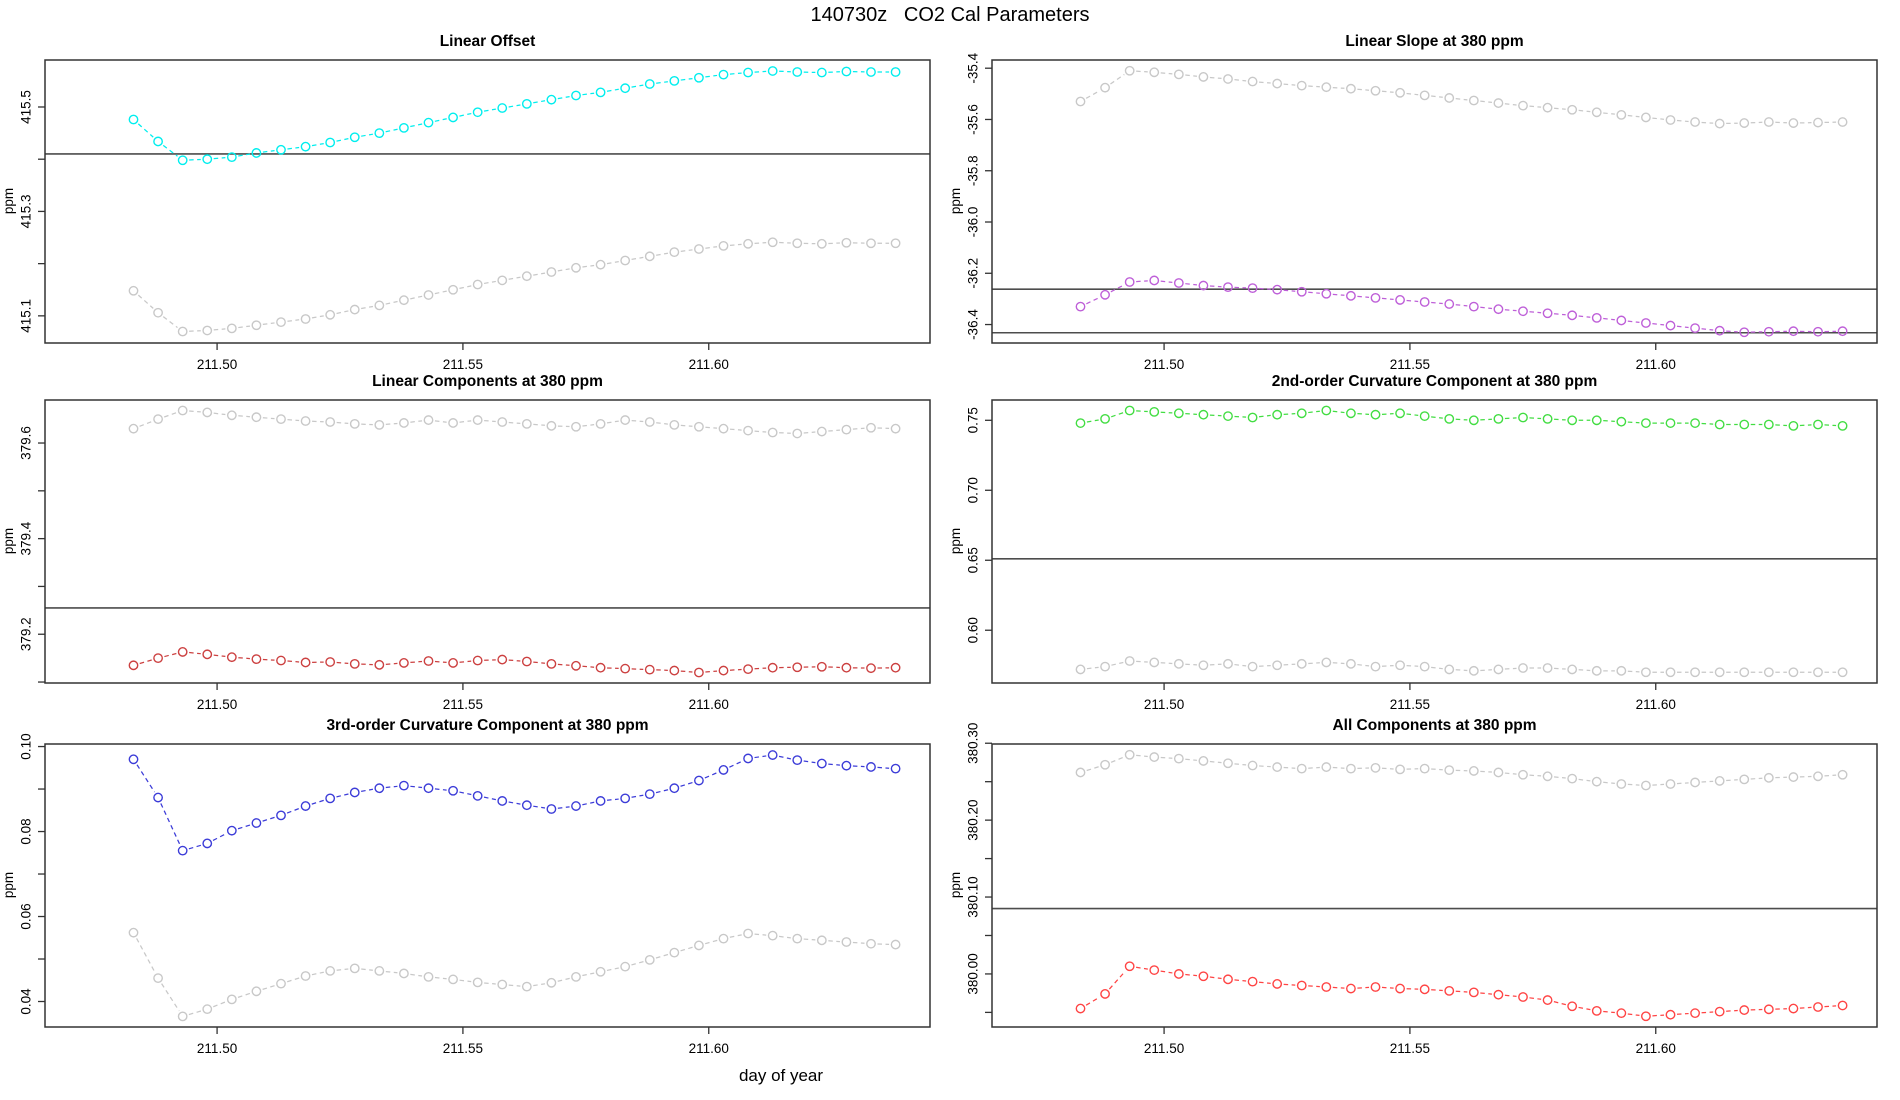 The width and height of the screenshot is (1900, 1100). Describe the element at coordinates (26, 107) in the screenshot. I see `y-tick-label: 415.5` at that location.